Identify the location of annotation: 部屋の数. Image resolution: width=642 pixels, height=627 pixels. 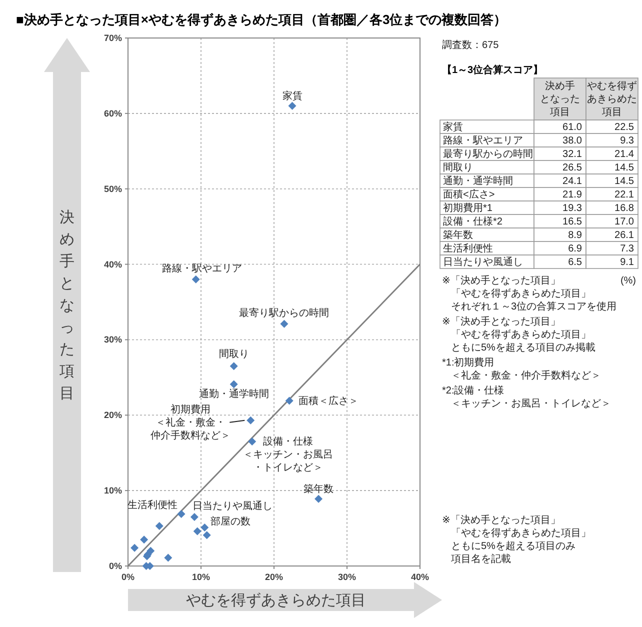
(230, 521).